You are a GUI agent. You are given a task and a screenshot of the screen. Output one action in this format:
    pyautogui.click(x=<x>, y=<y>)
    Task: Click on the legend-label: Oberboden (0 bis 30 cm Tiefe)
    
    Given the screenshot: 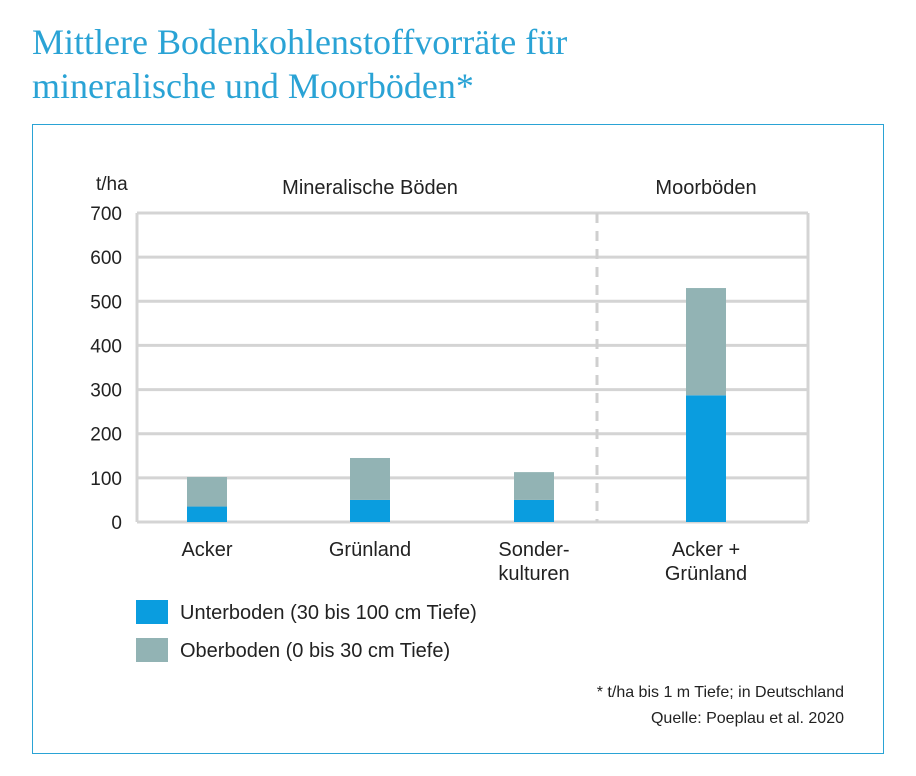 What is the action you would take?
    pyautogui.click(x=315, y=651)
    